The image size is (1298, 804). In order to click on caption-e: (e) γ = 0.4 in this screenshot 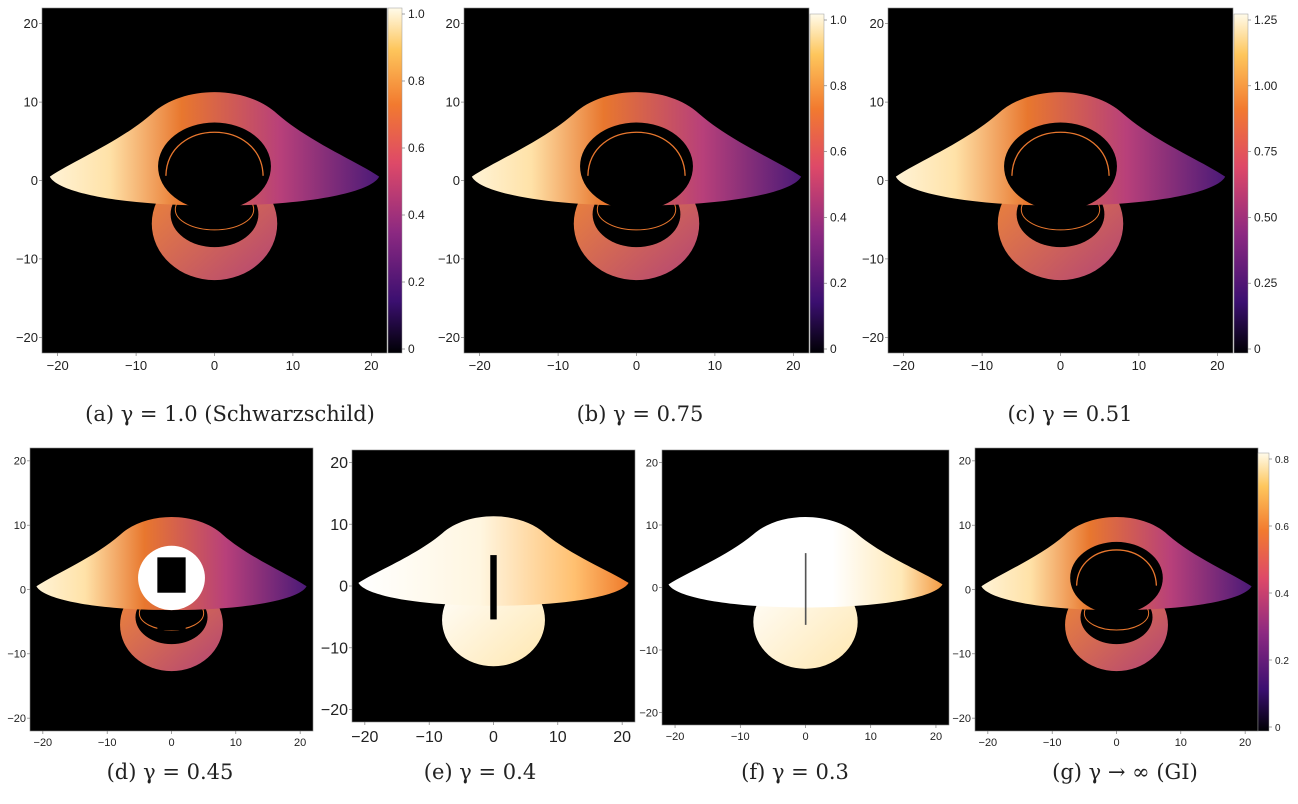, I will do `click(480, 772)`.